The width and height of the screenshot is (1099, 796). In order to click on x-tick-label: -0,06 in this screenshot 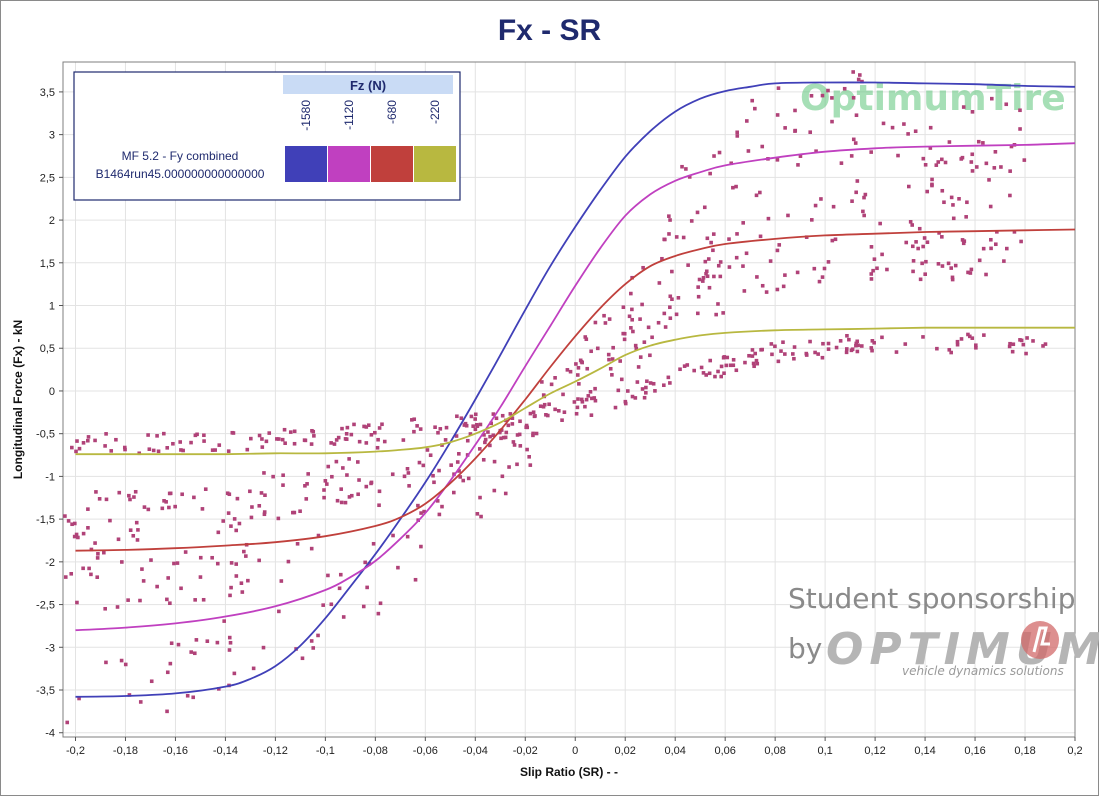, I will do `click(425, 751)`.